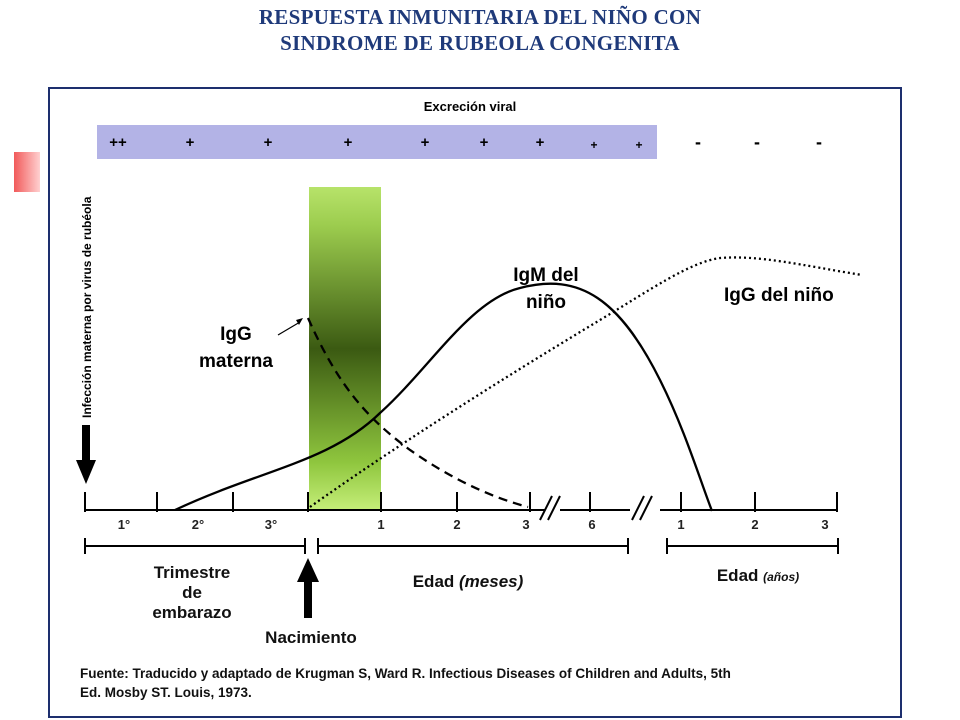  I want to click on maternal-infection-arrow, so click(86, 454).